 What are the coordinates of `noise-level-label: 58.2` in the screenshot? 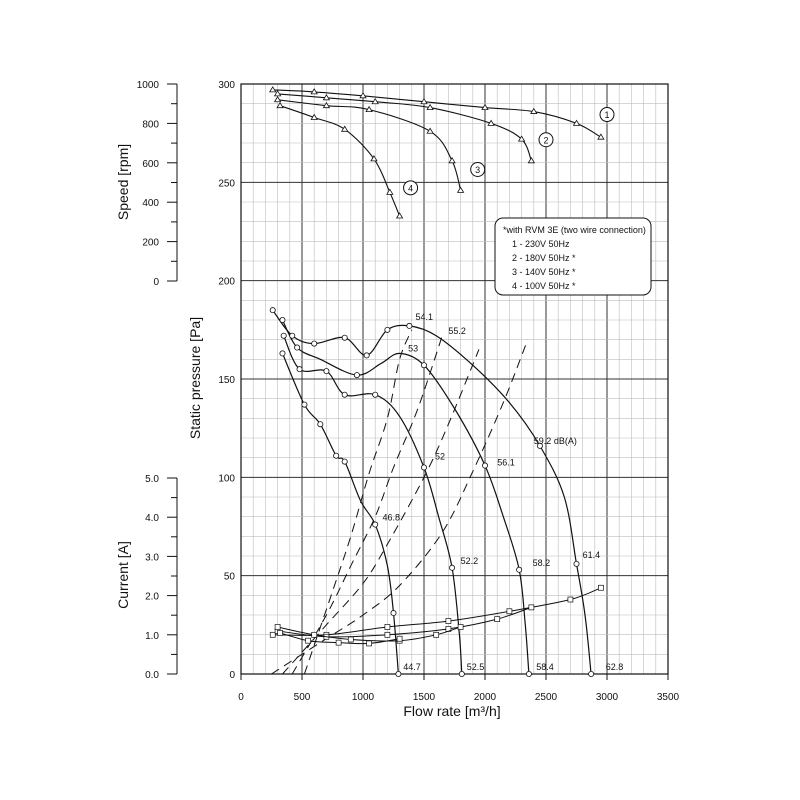 It's located at (542, 563).